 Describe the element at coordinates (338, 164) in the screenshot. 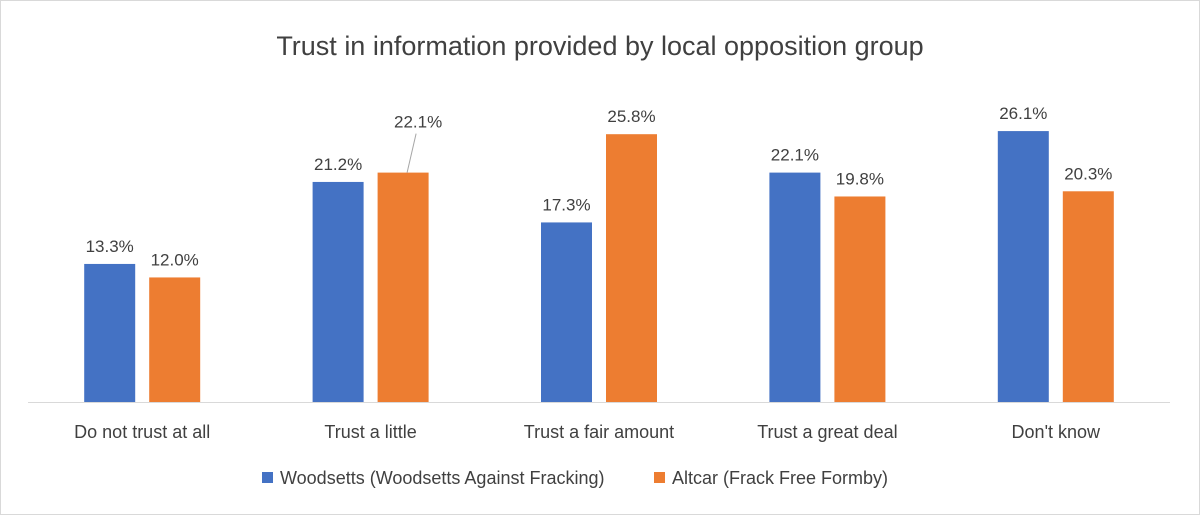

I see `data-label: 21.2%` at that location.